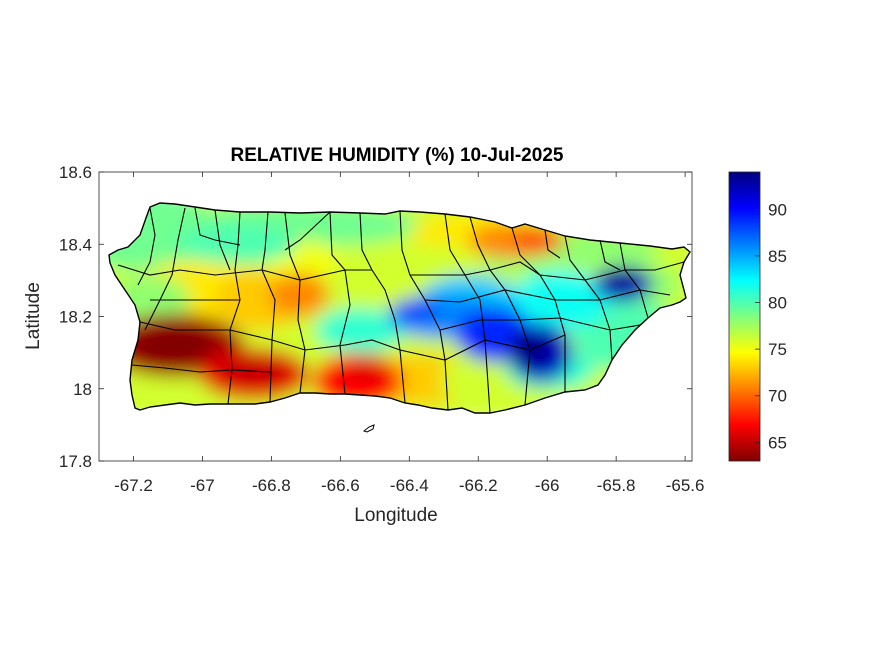 The height and width of the screenshot is (656, 875). I want to click on x-tick-label: -66.2, so click(478, 485).